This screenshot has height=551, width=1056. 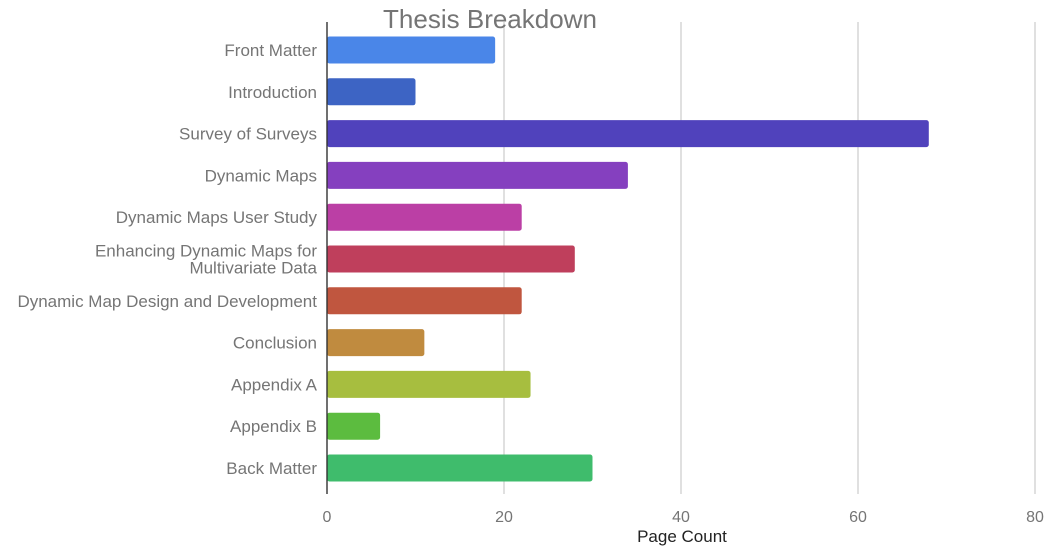 I want to click on category-label: Introduction, so click(x=272, y=92).